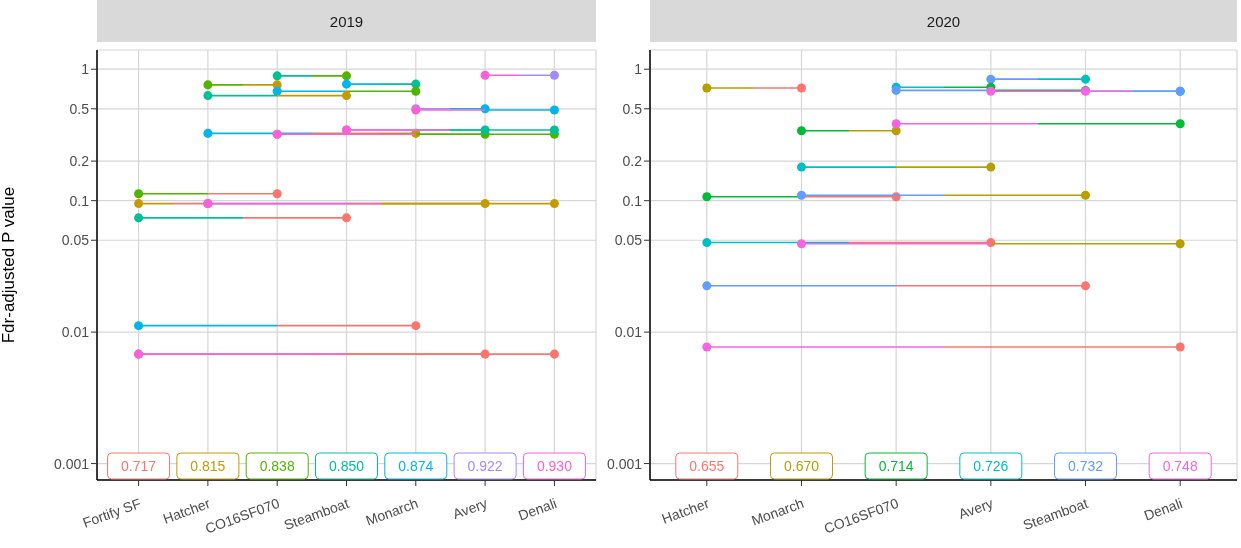 Image resolution: width=1241 pixels, height=548 pixels. I want to click on annotation: 0.732, so click(1085, 466).